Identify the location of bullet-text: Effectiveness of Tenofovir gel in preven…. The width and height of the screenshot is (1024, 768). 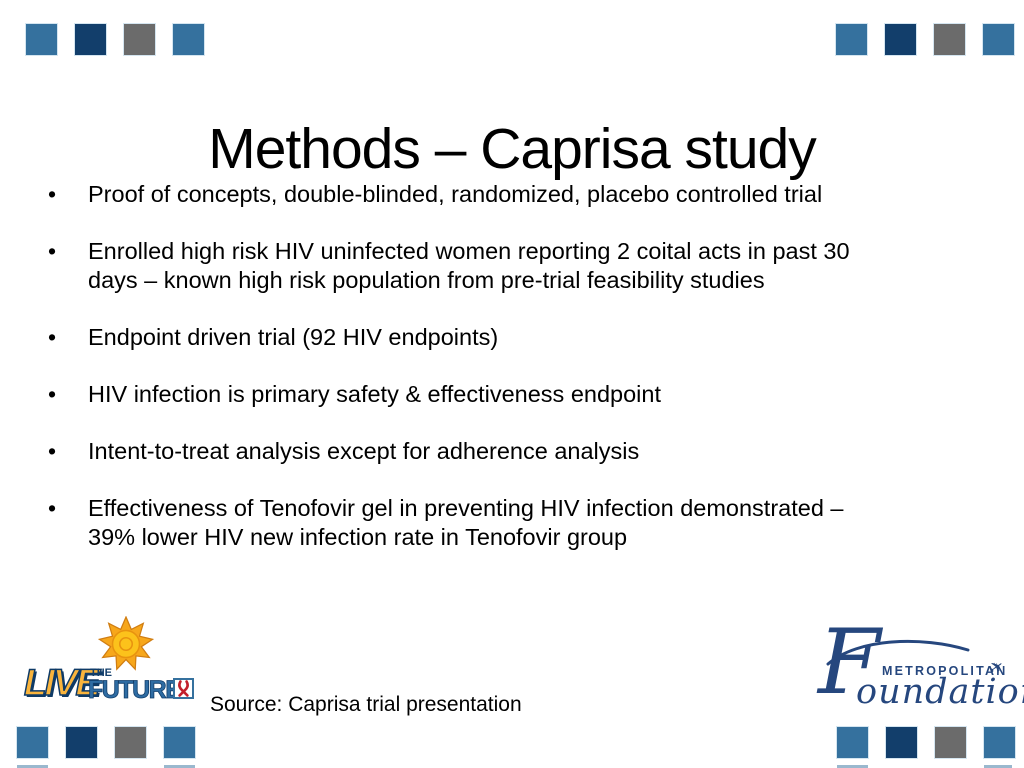
(466, 522).